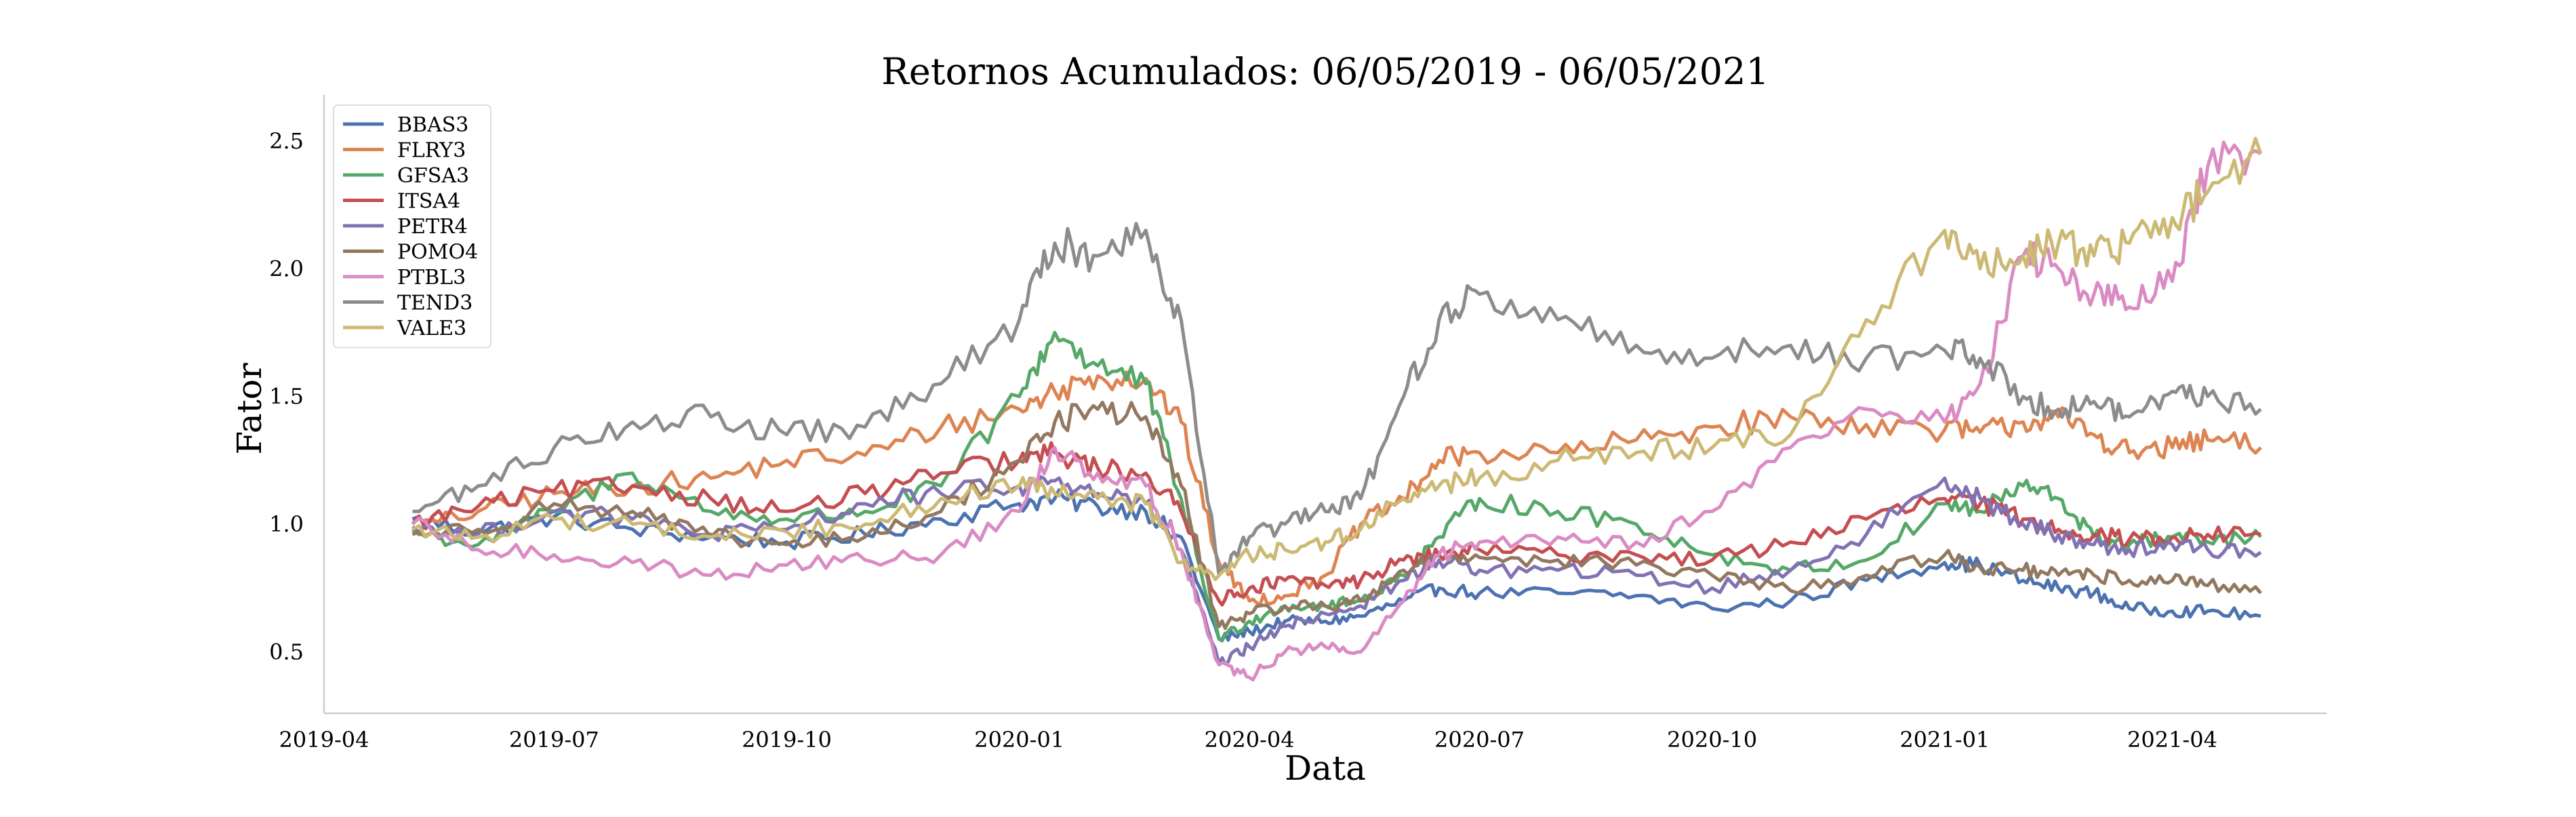  What do you see at coordinates (286, 397) in the screenshot?
I see `y-tick-label: 1.5` at bounding box center [286, 397].